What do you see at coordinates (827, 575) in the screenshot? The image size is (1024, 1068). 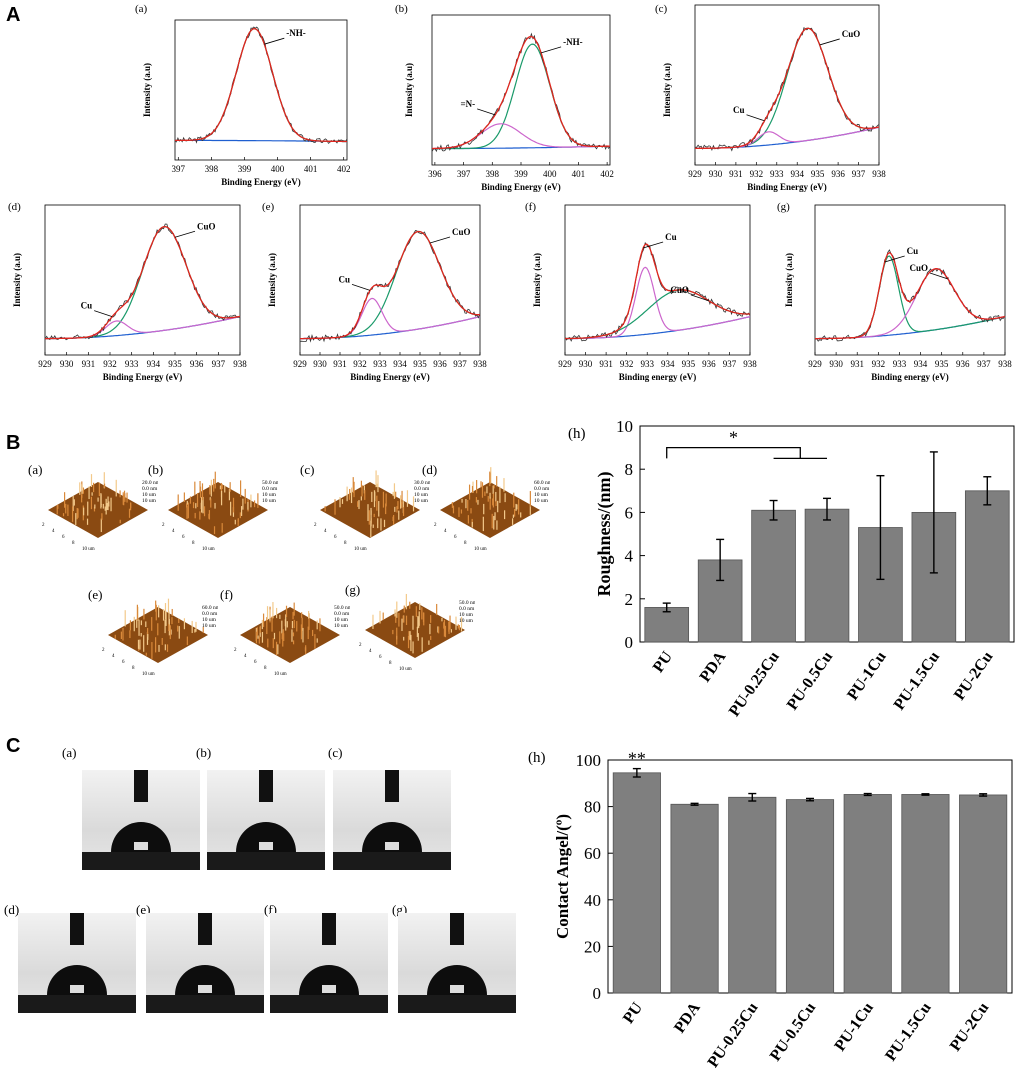 I see `bar-pu-05cu` at bounding box center [827, 575].